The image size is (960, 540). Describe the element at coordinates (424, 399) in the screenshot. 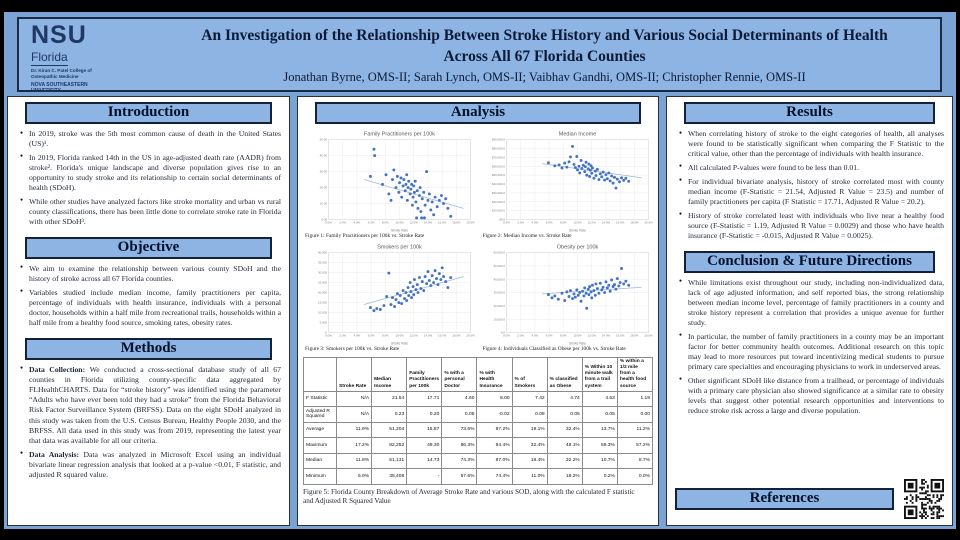

I see `table-cell: 17.71` at that location.